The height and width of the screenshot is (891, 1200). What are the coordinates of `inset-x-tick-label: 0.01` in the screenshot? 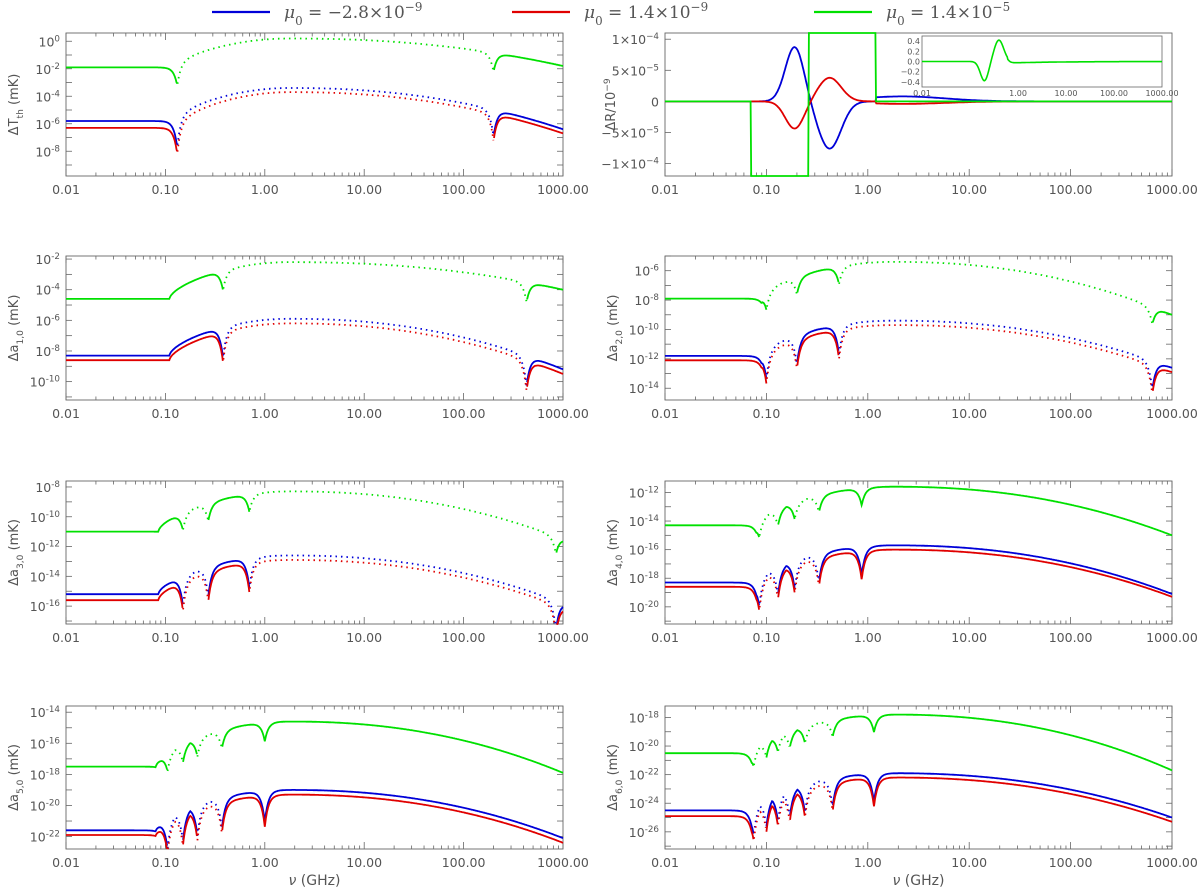 It's located at (922, 93).